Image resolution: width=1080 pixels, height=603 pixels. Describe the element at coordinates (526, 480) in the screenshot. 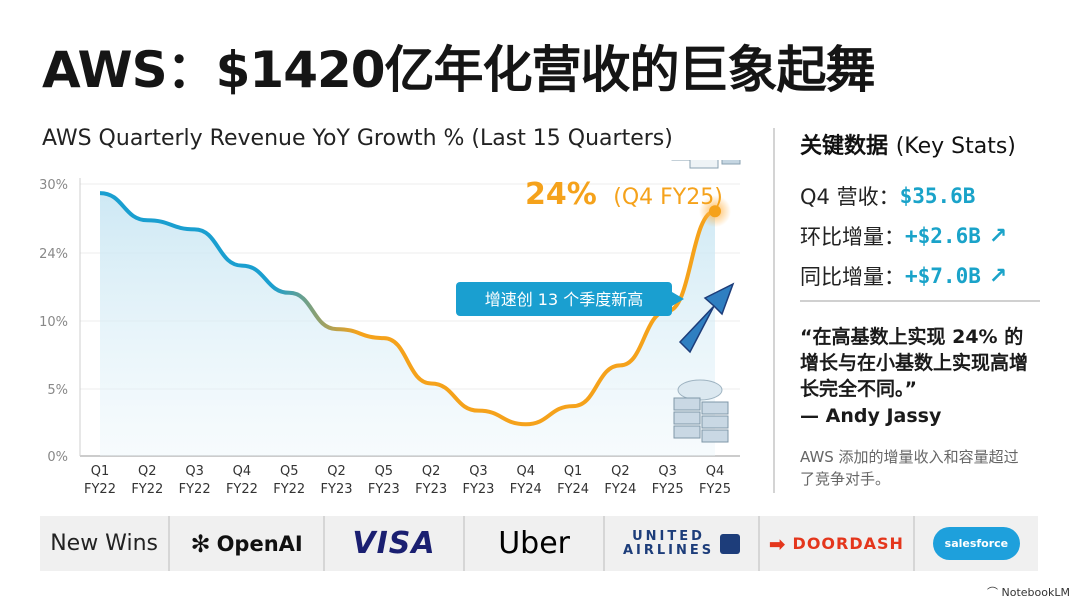

I see `x-tick-label: Q4 FY24` at that location.